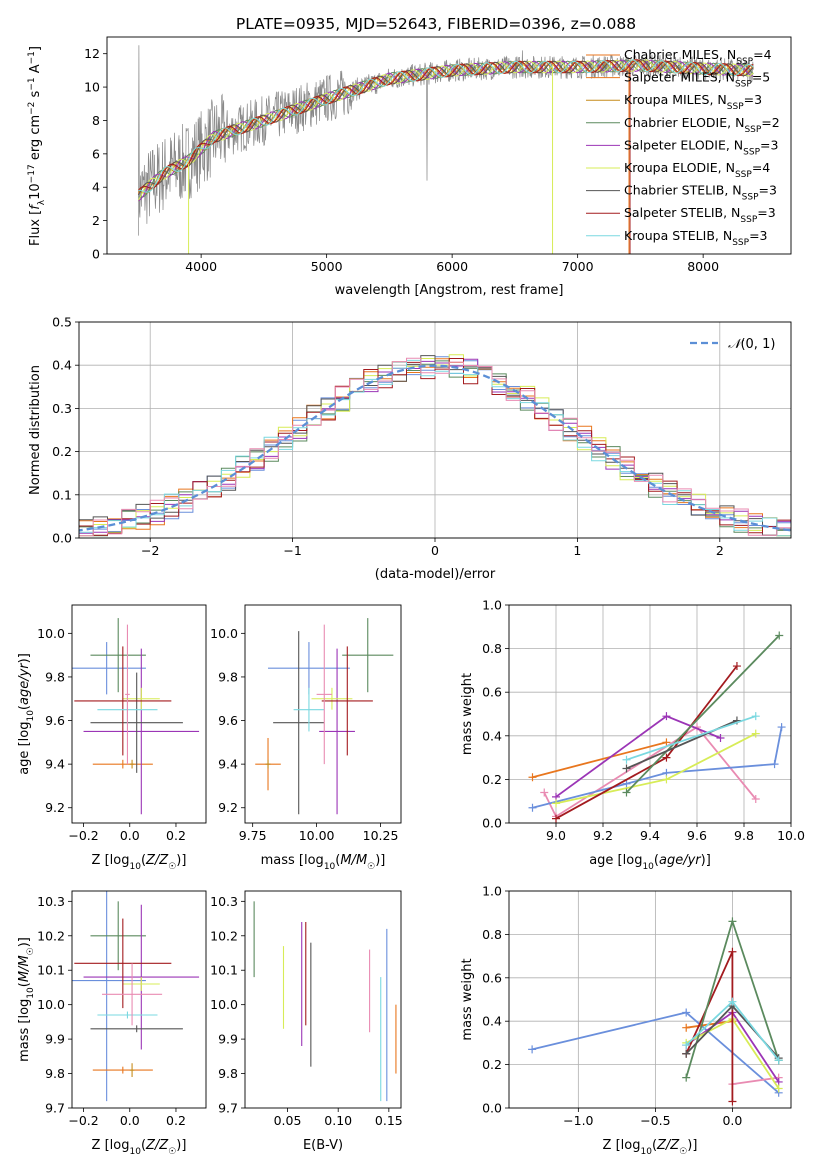 The width and height of the screenshot is (819, 1170). Describe the element at coordinates (697, 835) in the screenshot. I see `x-tick-label: 9.6` at that location.